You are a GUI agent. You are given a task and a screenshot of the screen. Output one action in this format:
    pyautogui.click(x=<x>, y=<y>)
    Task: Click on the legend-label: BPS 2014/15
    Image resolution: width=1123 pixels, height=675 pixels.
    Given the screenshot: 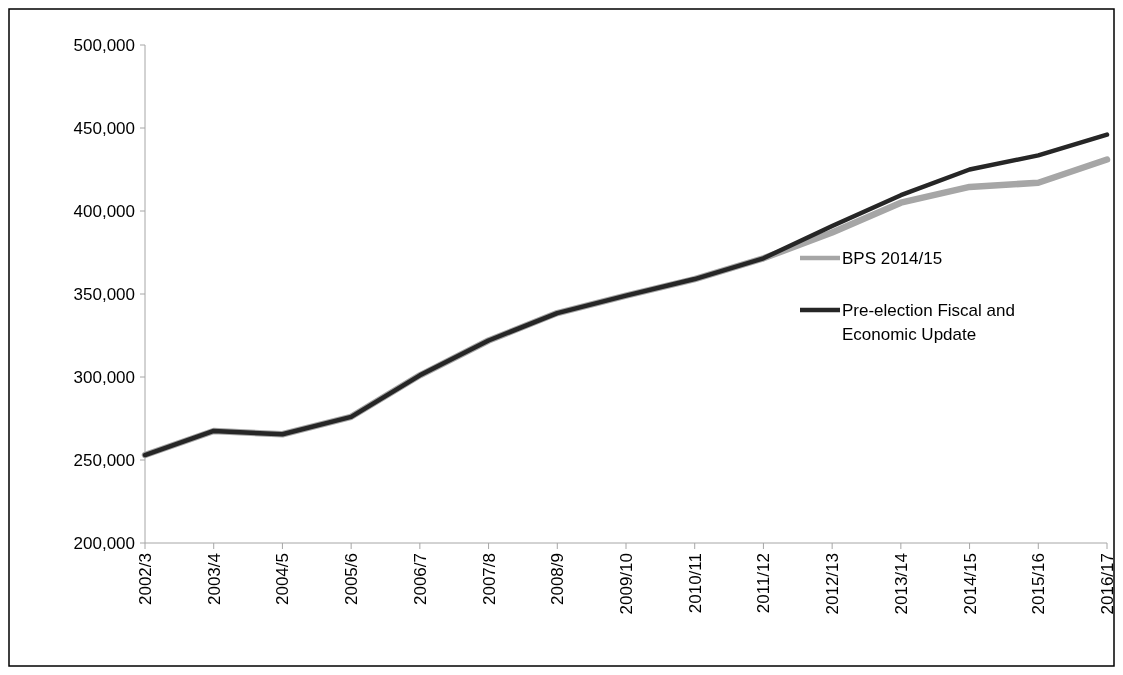 What is the action you would take?
    pyautogui.click(x=892, y=258)
    